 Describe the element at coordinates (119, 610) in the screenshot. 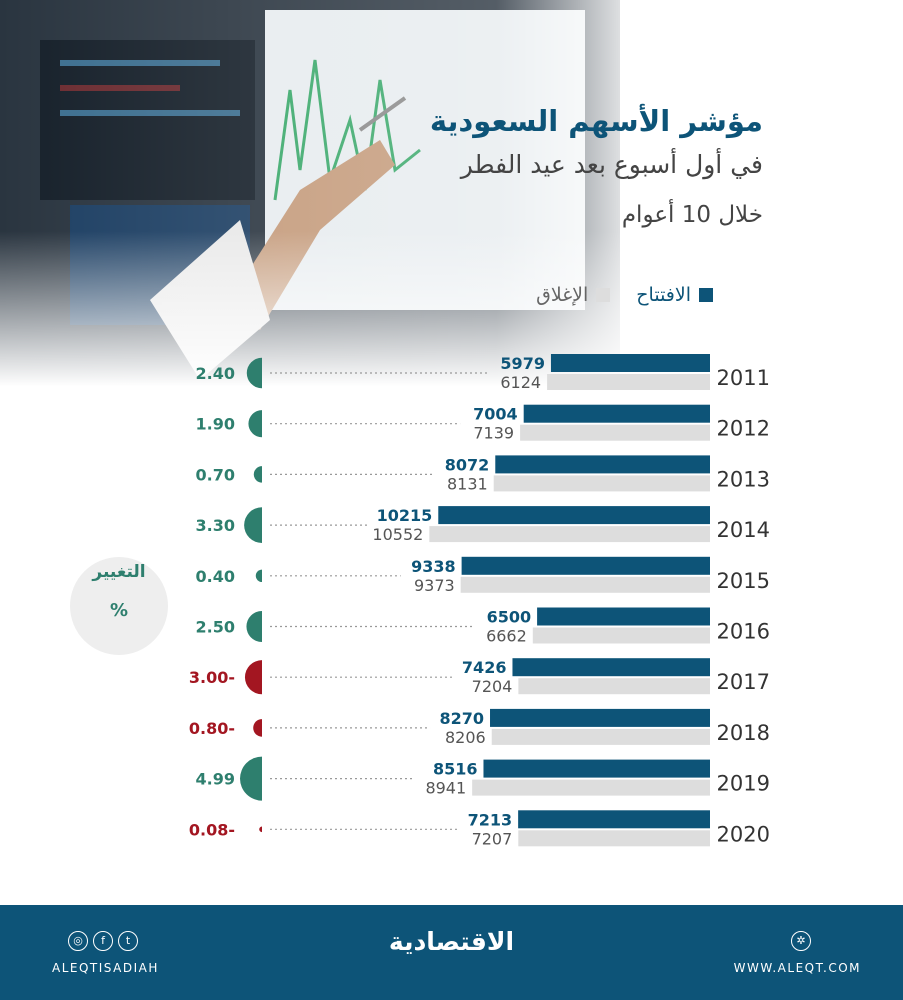

I see `change-header-unit: %` at that location.